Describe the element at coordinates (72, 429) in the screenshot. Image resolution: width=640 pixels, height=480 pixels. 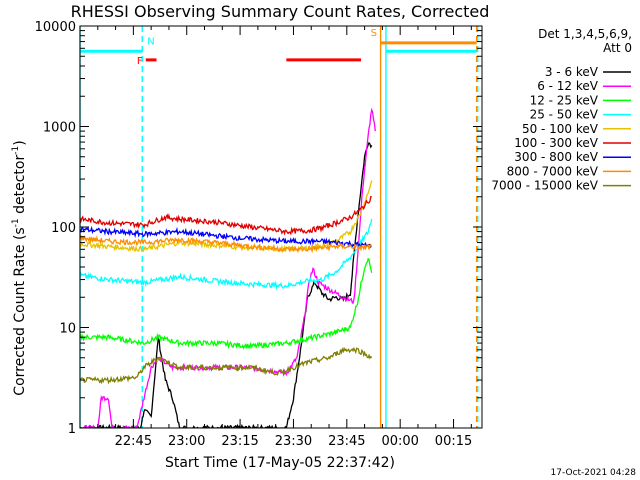
I see `y-tick-label: 1` at that location.